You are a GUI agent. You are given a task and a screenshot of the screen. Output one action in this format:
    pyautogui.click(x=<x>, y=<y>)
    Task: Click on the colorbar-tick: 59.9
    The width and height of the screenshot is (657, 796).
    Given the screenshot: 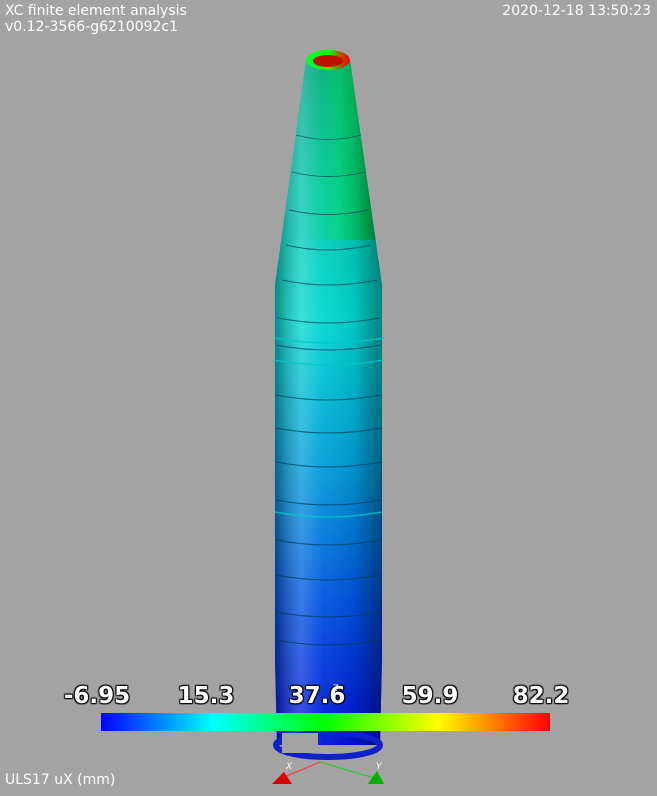 What is the action you would take?
    pyautogui.click(x=430, y=696)
    